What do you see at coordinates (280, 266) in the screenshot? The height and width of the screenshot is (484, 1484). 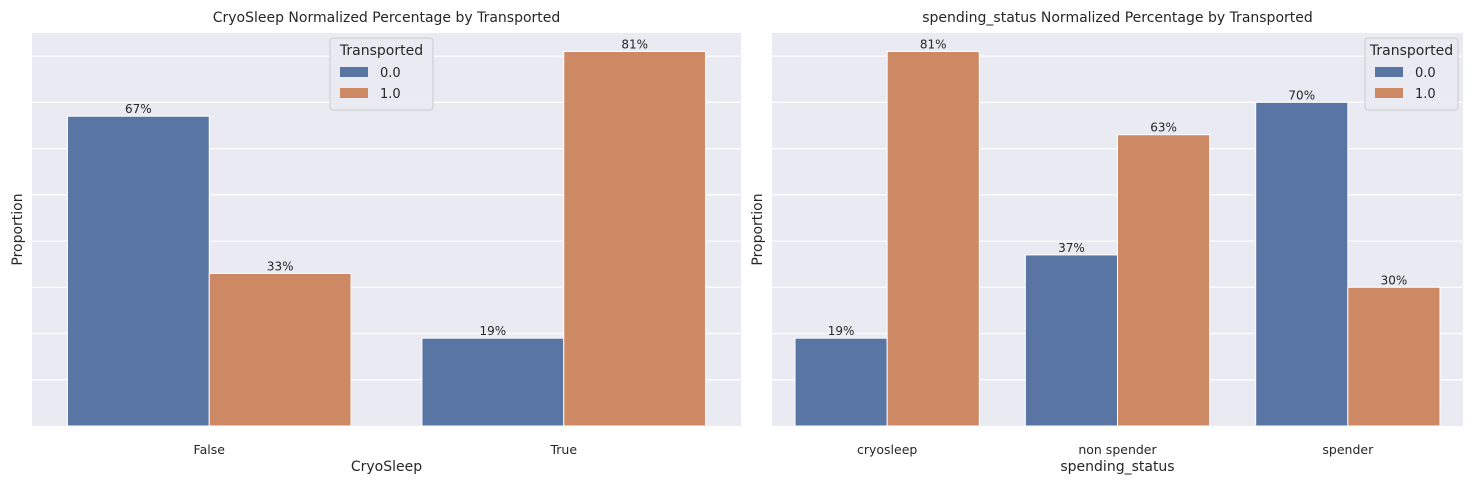 I see `data-label: 33%` at bounding box center [280, 266].